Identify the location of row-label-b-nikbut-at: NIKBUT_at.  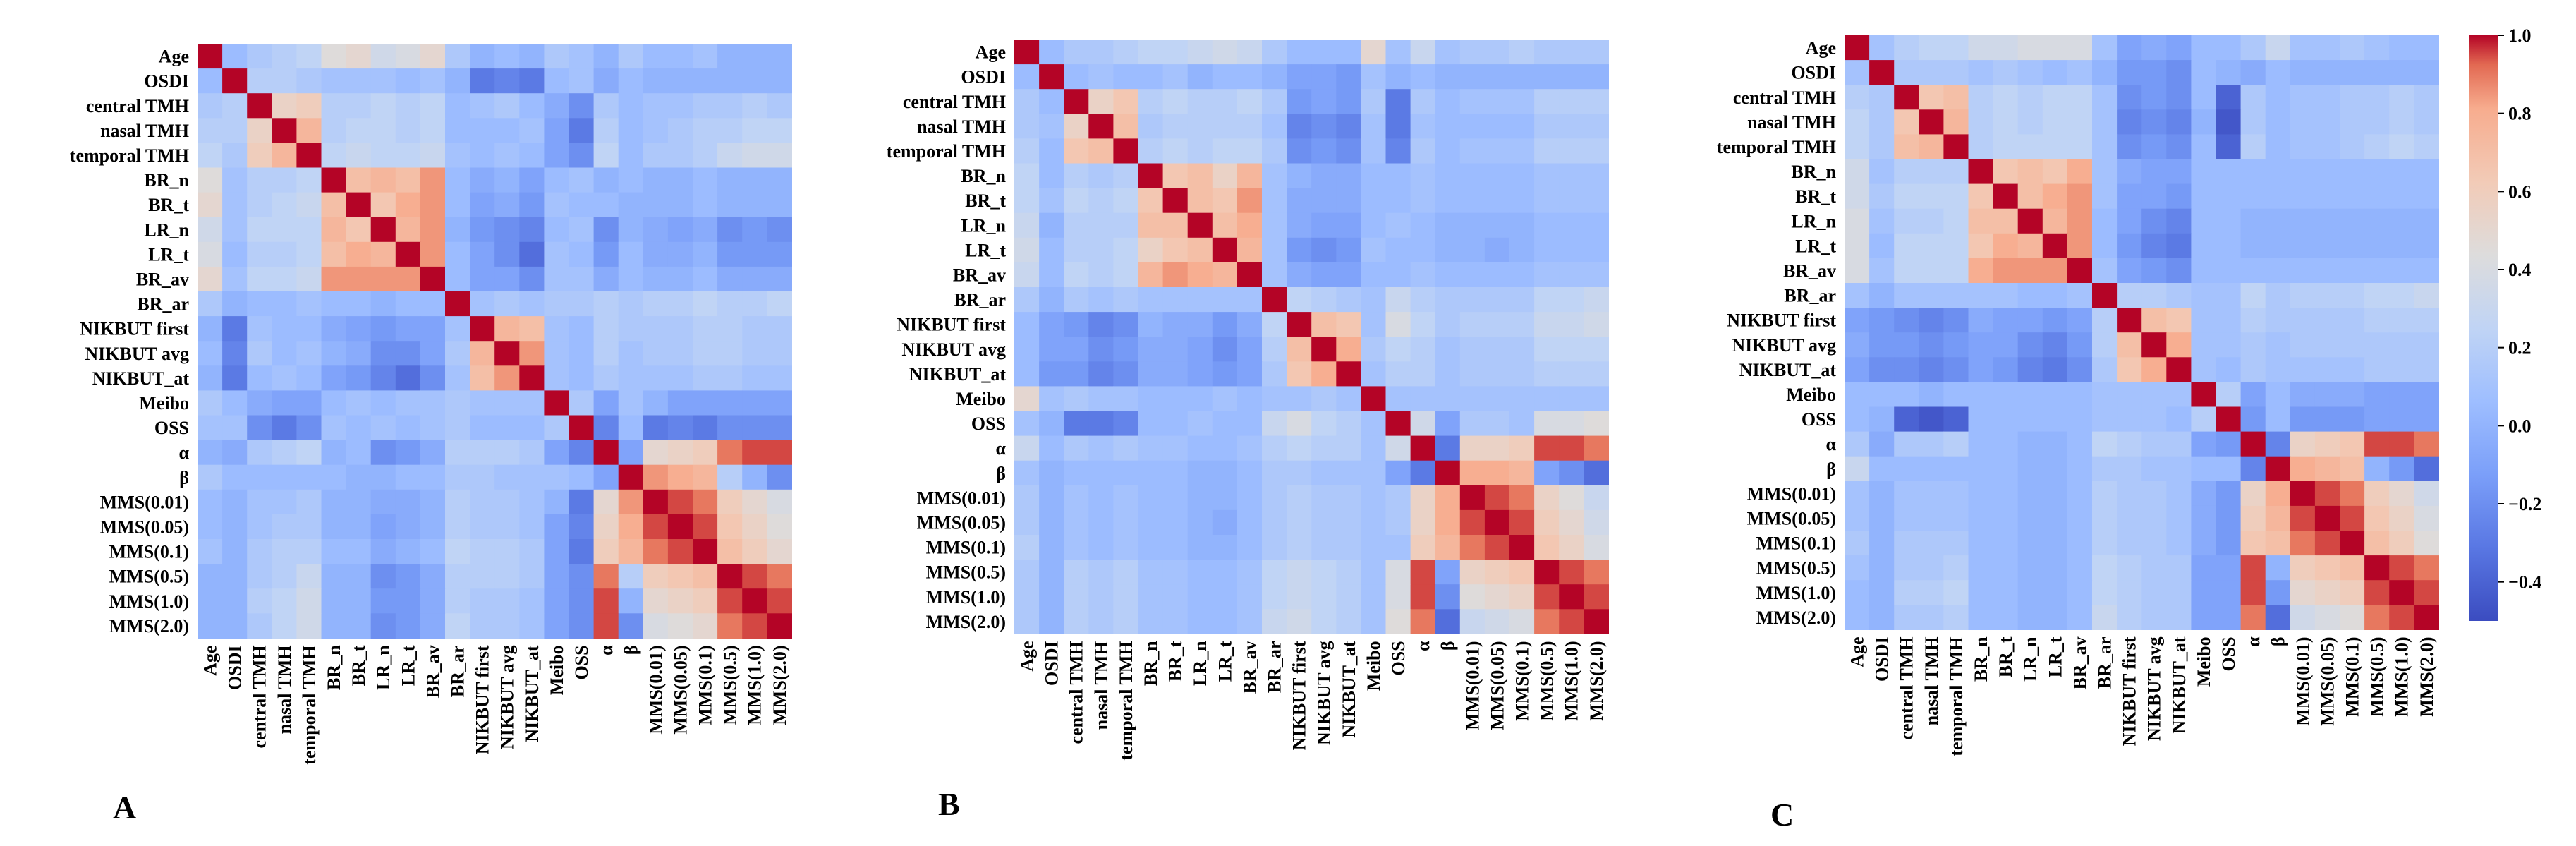
(958, 374).